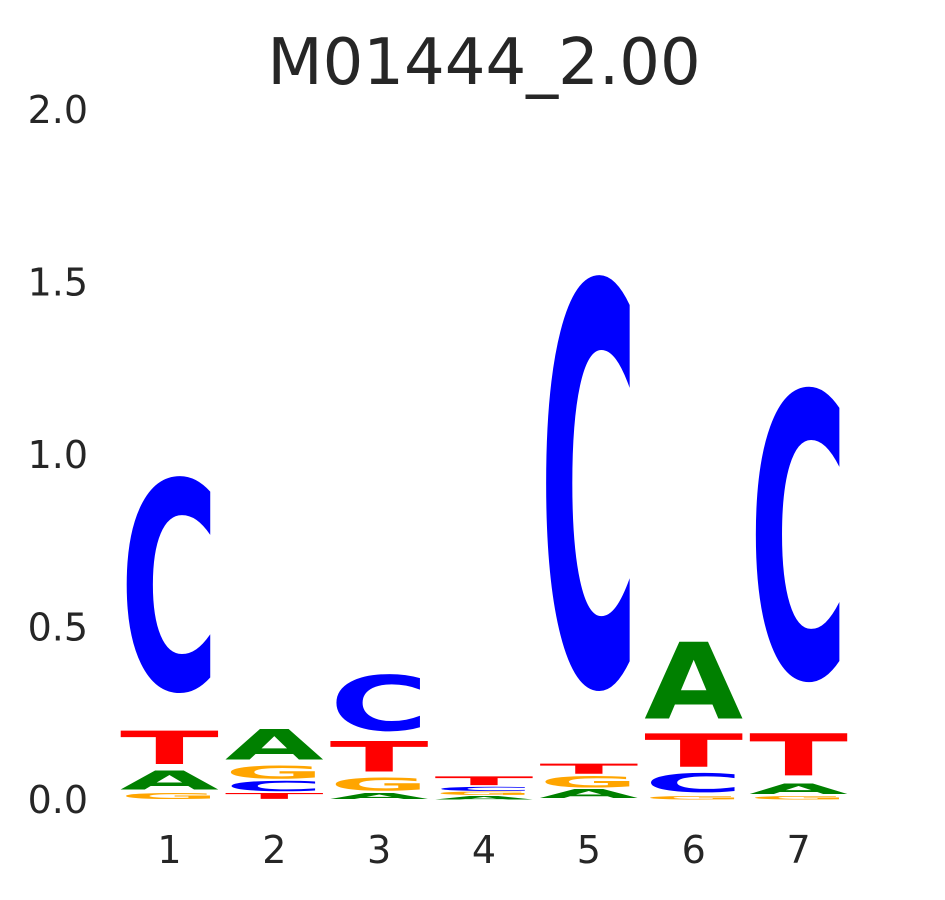 The width and height of the screenshot is (945, 900). Describe the element at coordinates (589, 850) in the screenshot. I see `x-tick-label: 5` at that location.